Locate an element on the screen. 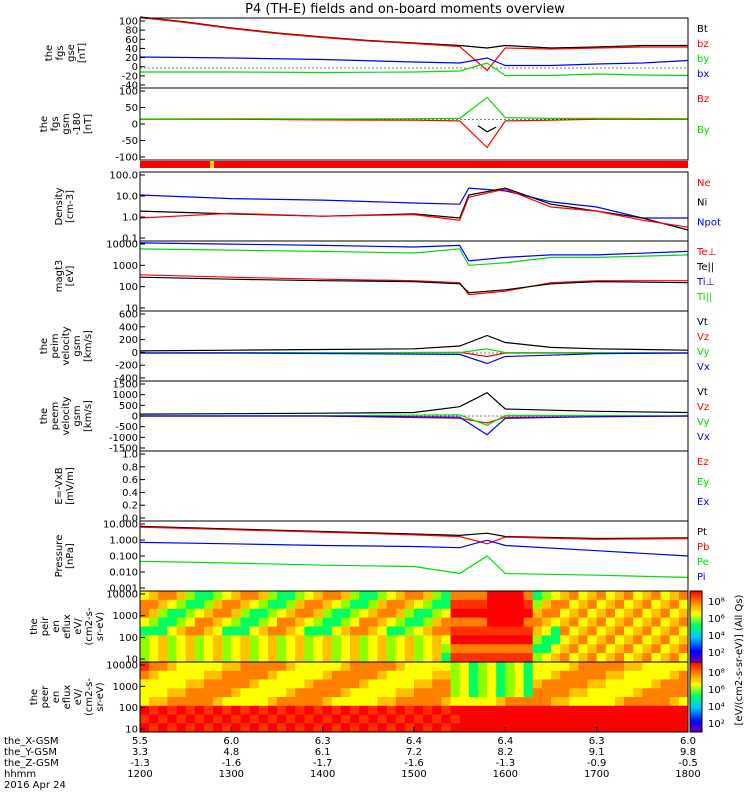 This screenshot has height=804, width=750. y-tick-label: 100 is located at coordinates (128, 92).